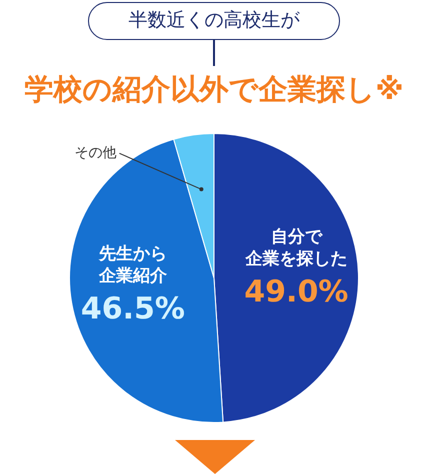  What do you see at coordinates (95, 152) in the screenshot?
I see `slice-label: その他` at bounding box center [95, 152].